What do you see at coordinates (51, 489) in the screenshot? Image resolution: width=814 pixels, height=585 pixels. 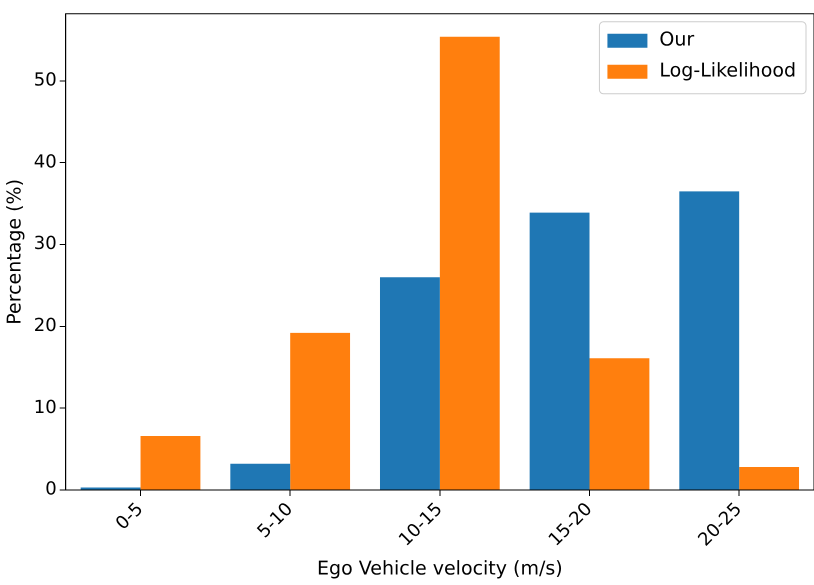 I see `y-tick-label: 0` at bounding box center [51, 489].